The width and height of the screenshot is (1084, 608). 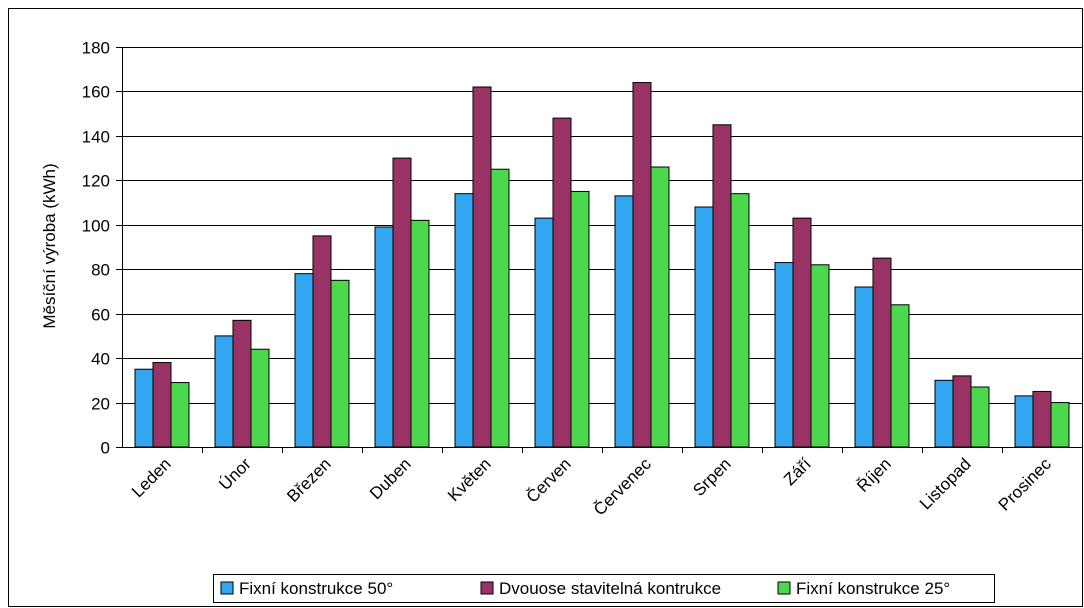 I want to click on y-tick-label: 160, so click(x=96, y=92).